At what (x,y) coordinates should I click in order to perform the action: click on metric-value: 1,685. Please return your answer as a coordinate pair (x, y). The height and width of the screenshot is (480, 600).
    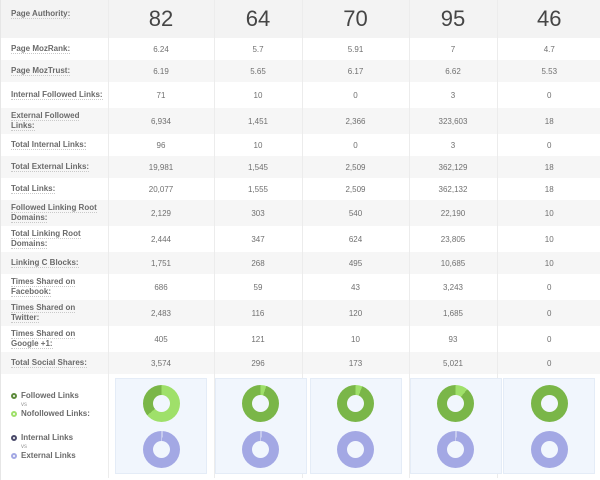
    Looking at the image, I should click on (453, 313).